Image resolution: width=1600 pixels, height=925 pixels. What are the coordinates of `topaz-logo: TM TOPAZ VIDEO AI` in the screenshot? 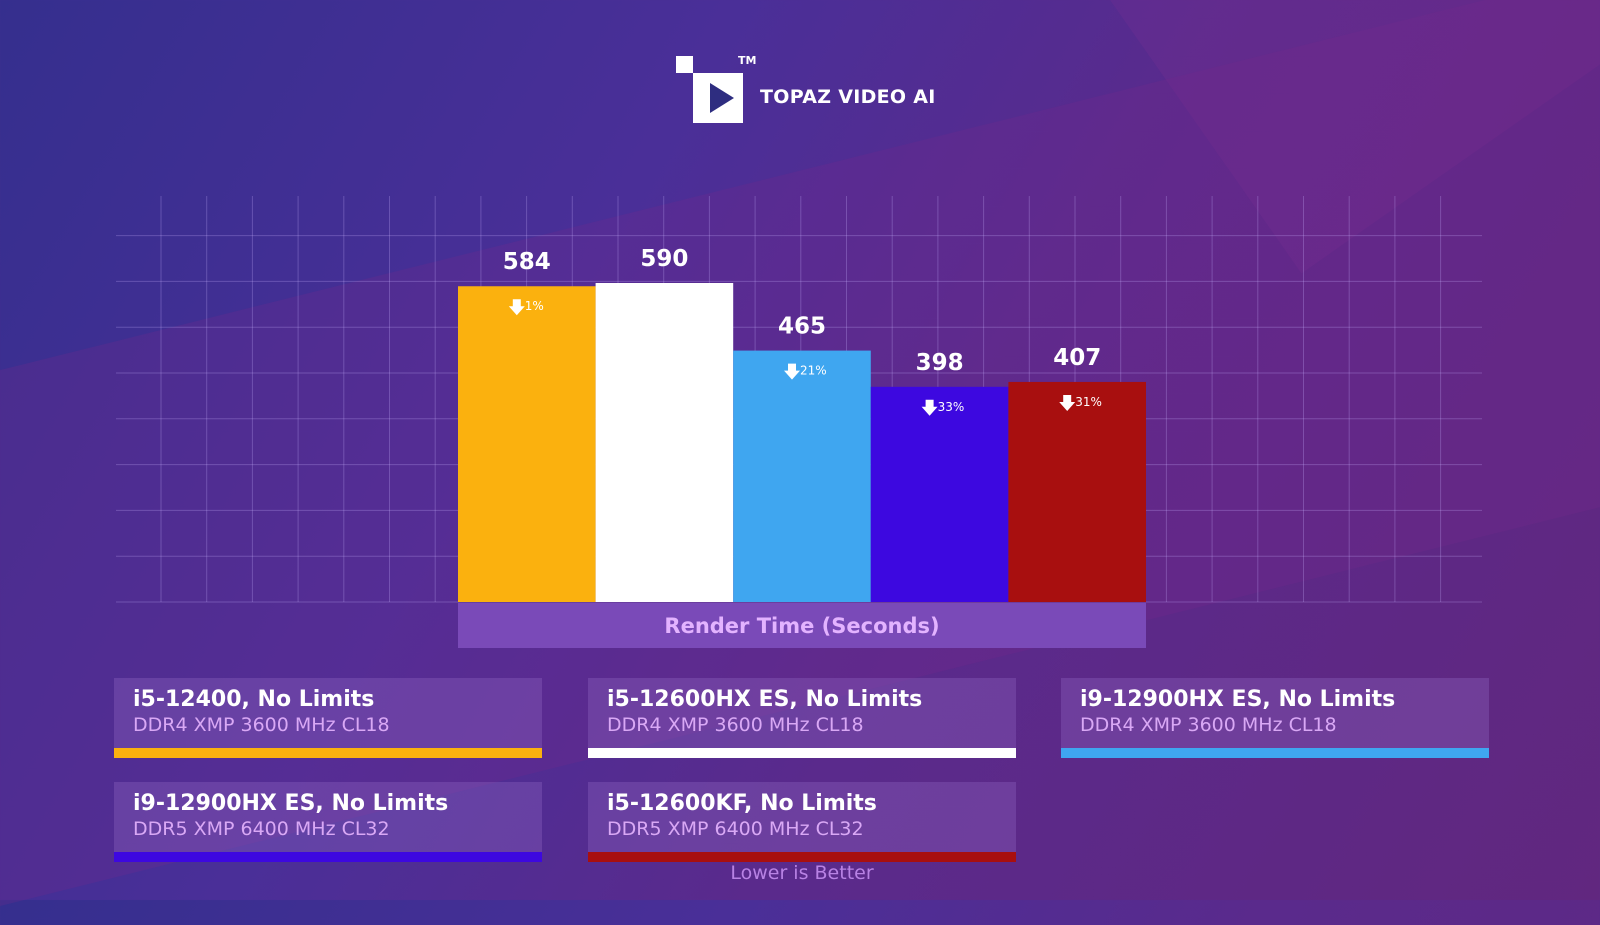 It's located at (821, 89).